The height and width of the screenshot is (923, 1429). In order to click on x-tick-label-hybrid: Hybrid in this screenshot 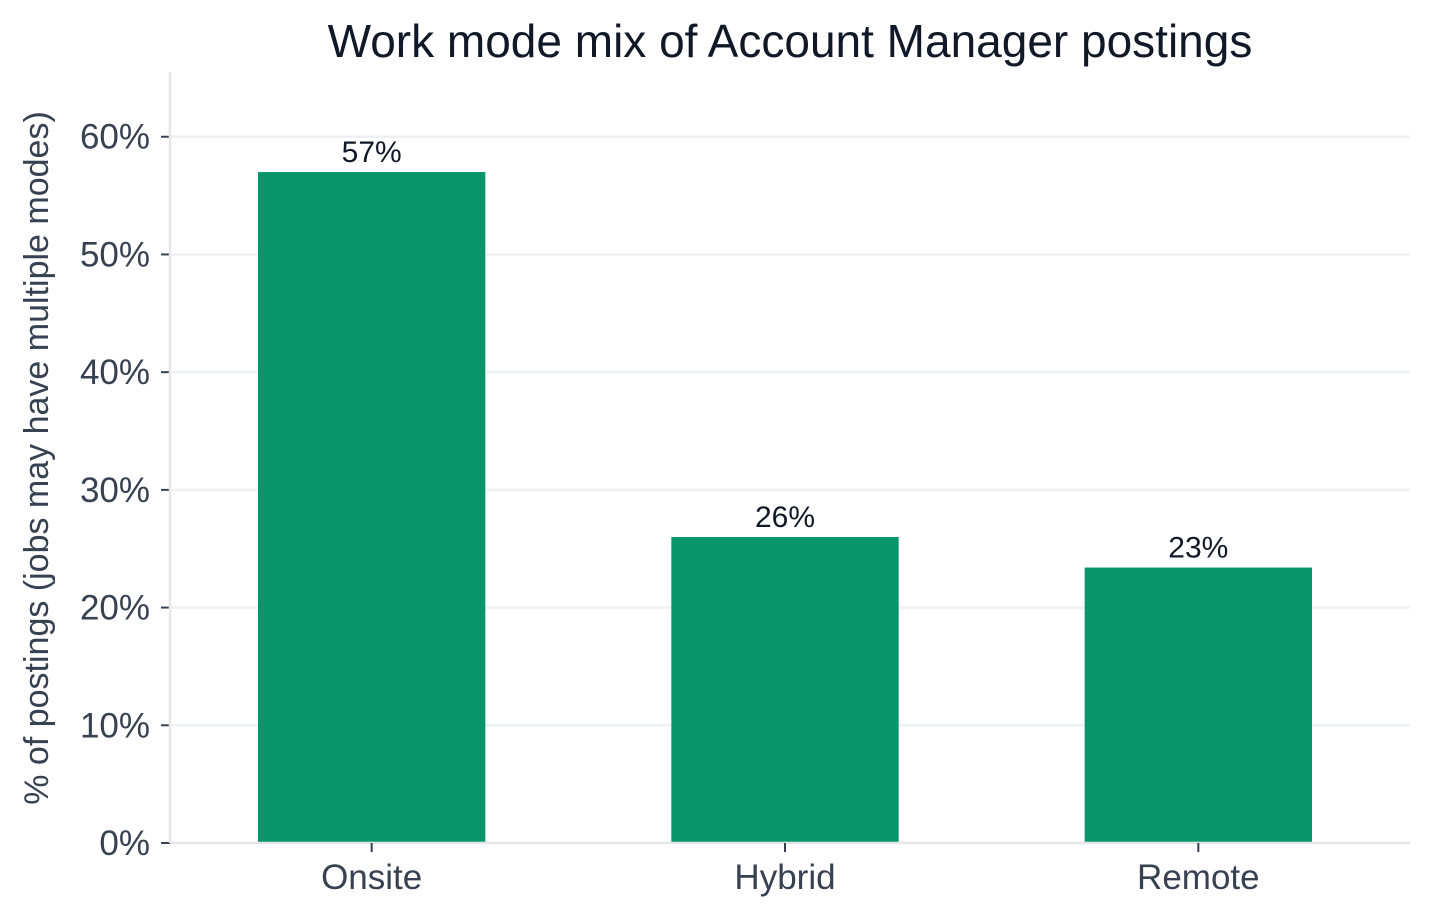, I will do `click(784, 877)`.